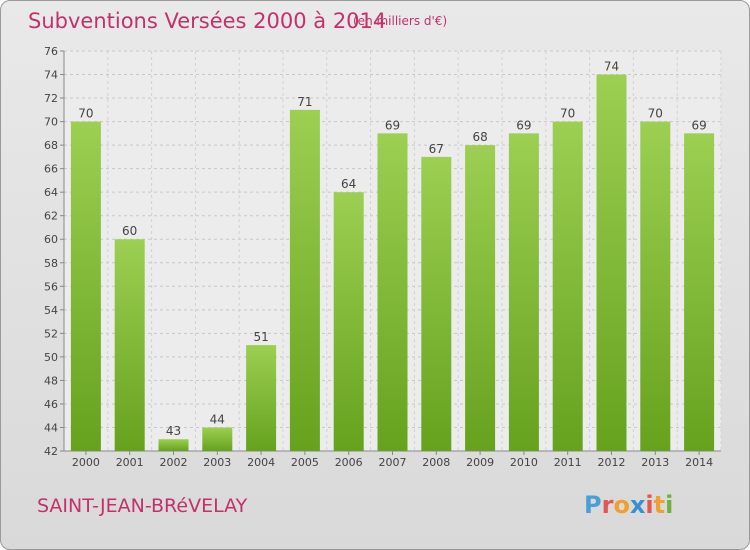 The height and width of the screenshot is (550, 750). What do you see at coordinates (305, 462) in the screenshot?
I see `x-tick-label: 2005` at bounding box center [305, 462].